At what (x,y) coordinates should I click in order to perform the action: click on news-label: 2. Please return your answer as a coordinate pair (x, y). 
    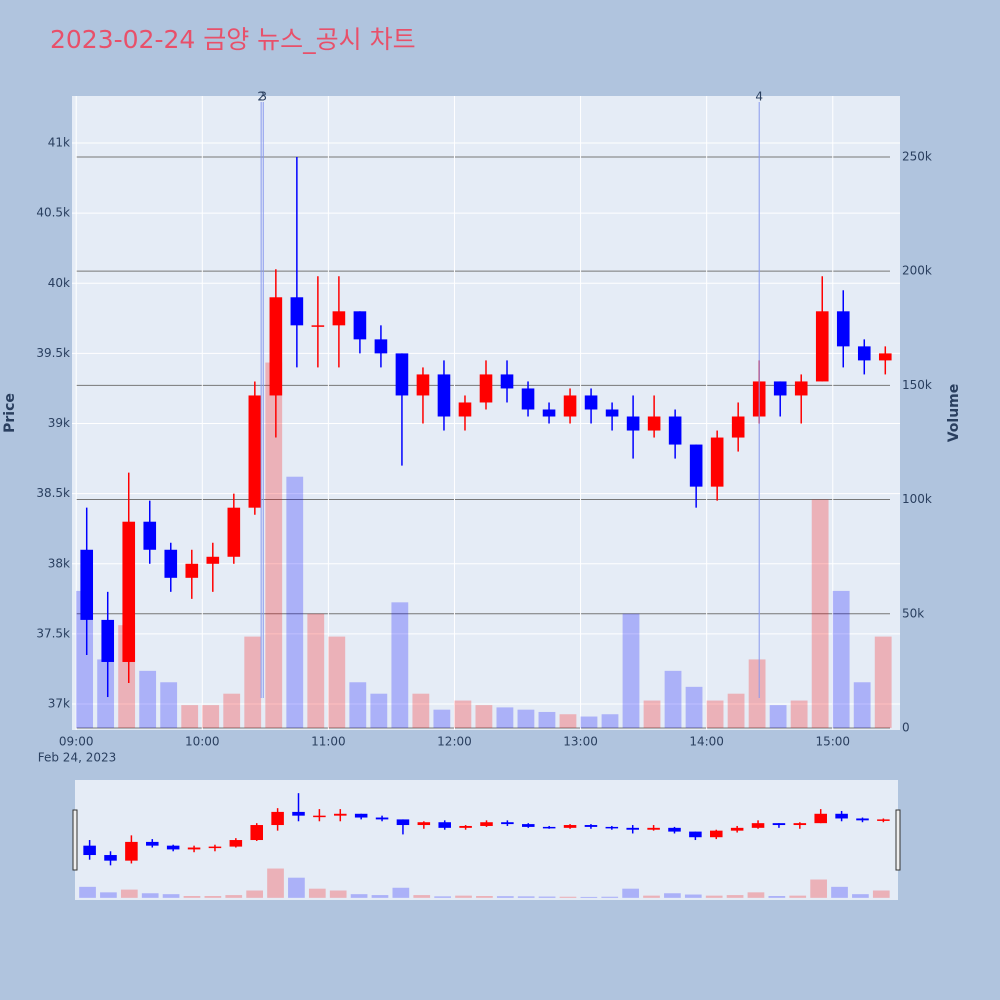
    Looking at the image, I should click on (261, 97).